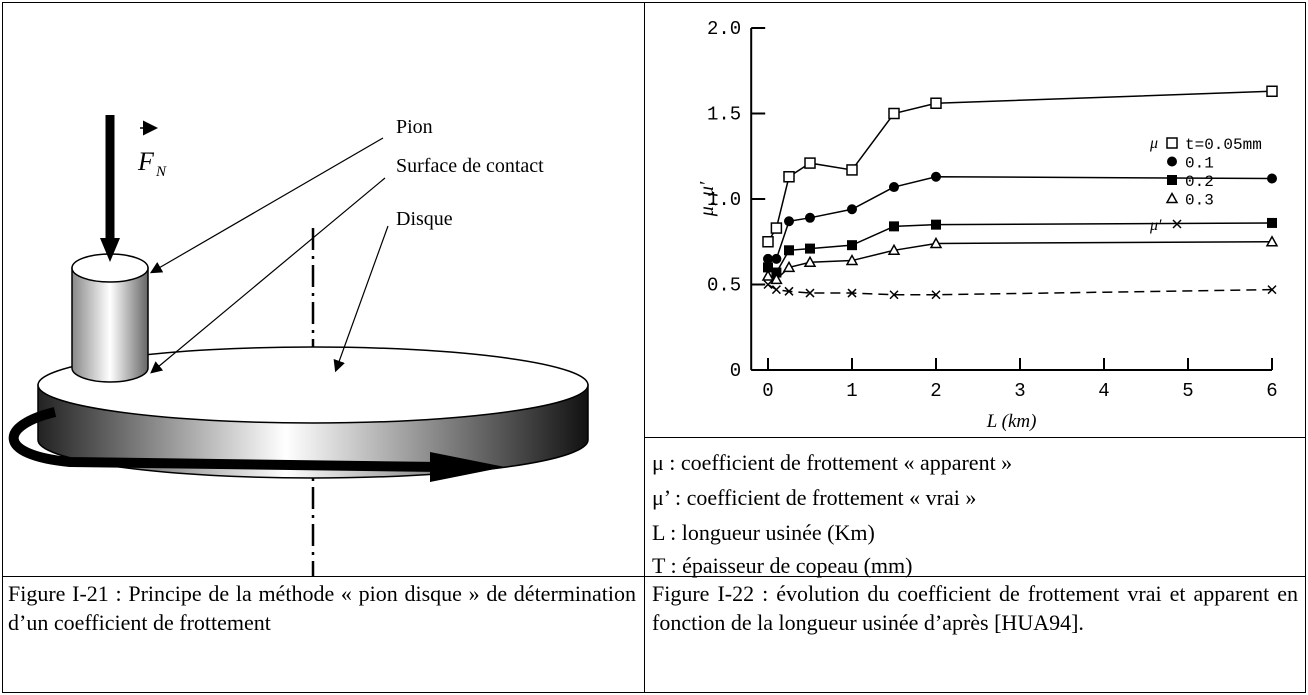 This screenshot has width=1308, height=695. What do you see at coordinates (763, 532) in the screenshot?
I see `legend-line: L : longueur usinée (Km)` at bounding box center [763, 532].